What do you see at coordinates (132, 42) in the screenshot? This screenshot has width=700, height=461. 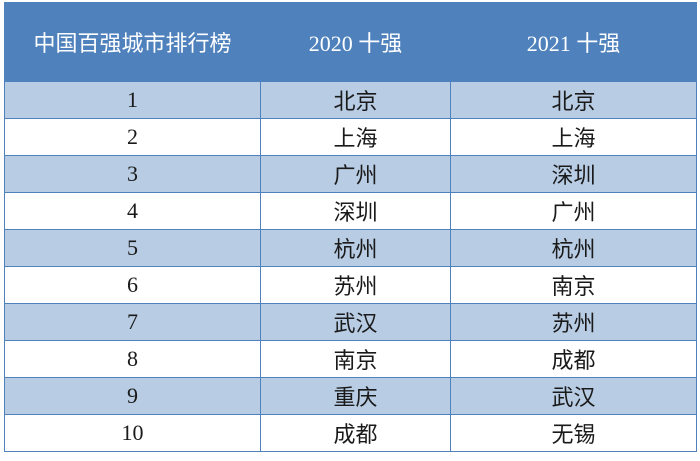 I see `header-cell: 中国百强城市排行榜` at bounding box center [132, 42].